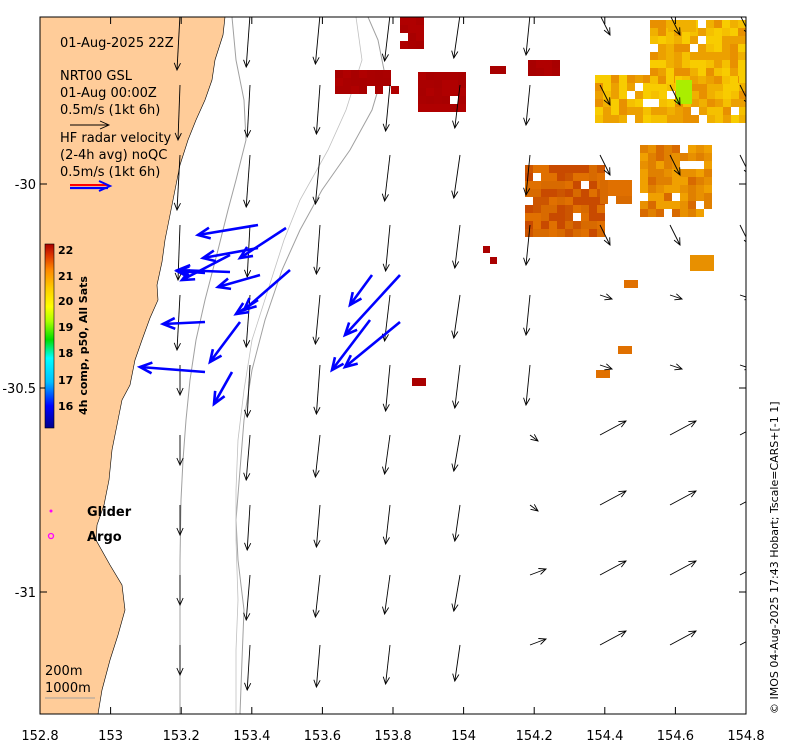 The image size is (790, 750). What do you see at coordinates (65, 276) in the screenshot?
I see `cb-tick-21: 21` at bounding box center [65, 276].